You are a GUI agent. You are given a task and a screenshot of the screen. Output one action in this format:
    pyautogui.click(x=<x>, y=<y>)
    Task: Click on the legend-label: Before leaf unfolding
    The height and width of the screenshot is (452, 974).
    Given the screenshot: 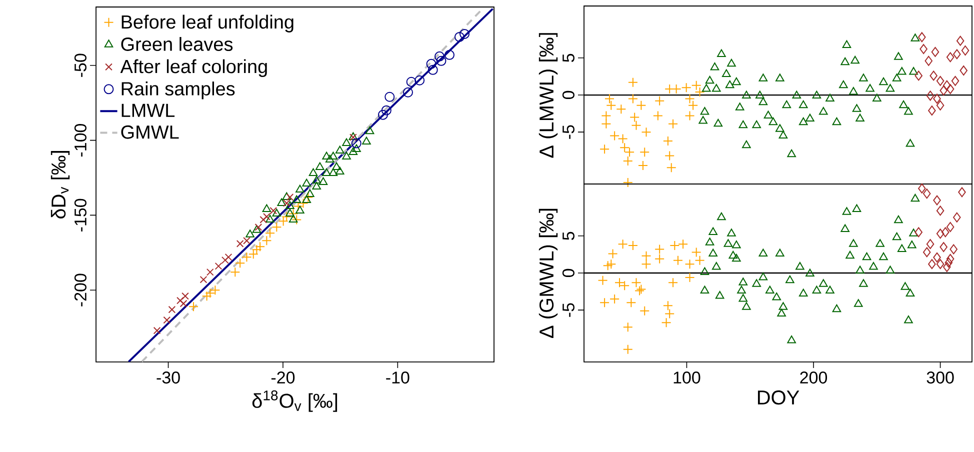 What is the action you would take?
    pyautogui.click(x=208, y=23)
    